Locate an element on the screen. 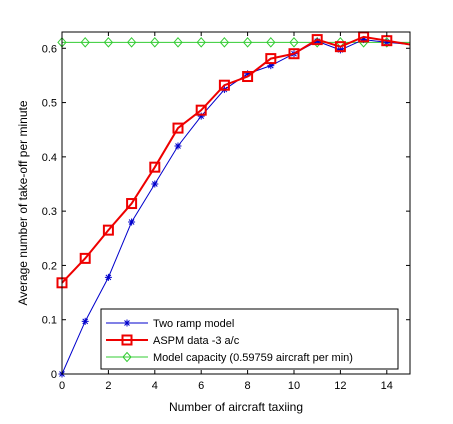  x-tick-label: 6 is located at coordinates (201, 386).